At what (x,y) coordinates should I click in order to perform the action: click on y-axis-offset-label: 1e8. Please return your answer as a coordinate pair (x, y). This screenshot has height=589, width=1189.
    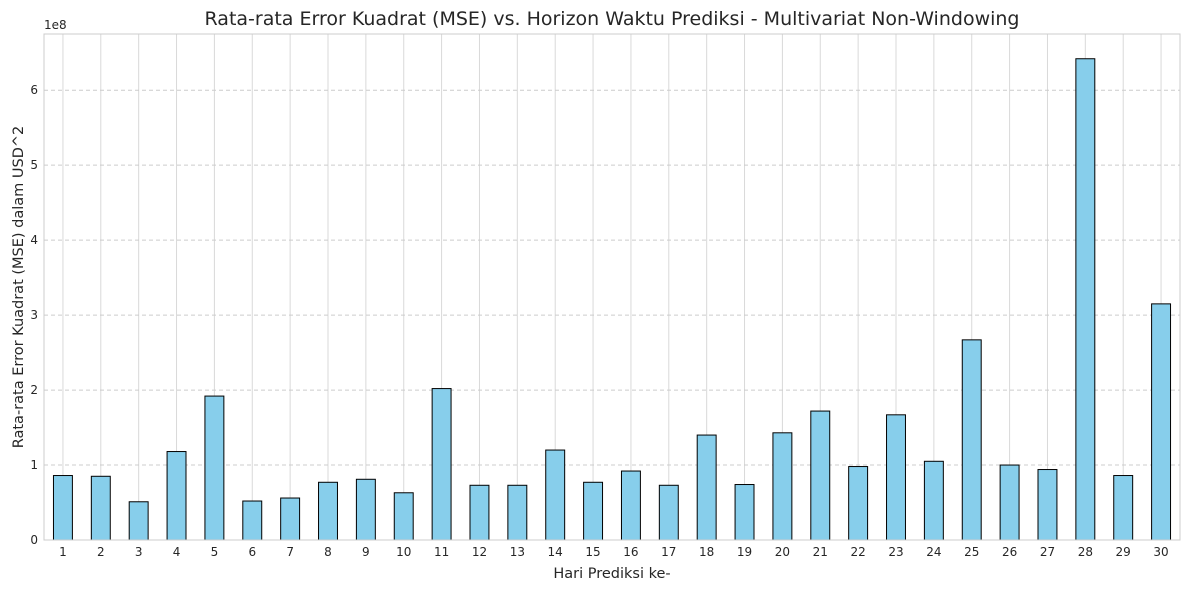
    Looking at the image, I should click on (55, 25).